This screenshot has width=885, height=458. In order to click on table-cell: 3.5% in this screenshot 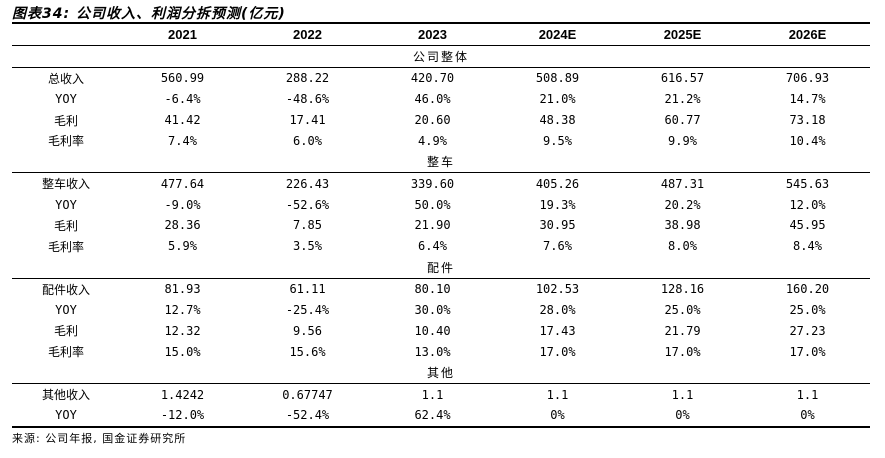, I will do `click(307, 246)`.